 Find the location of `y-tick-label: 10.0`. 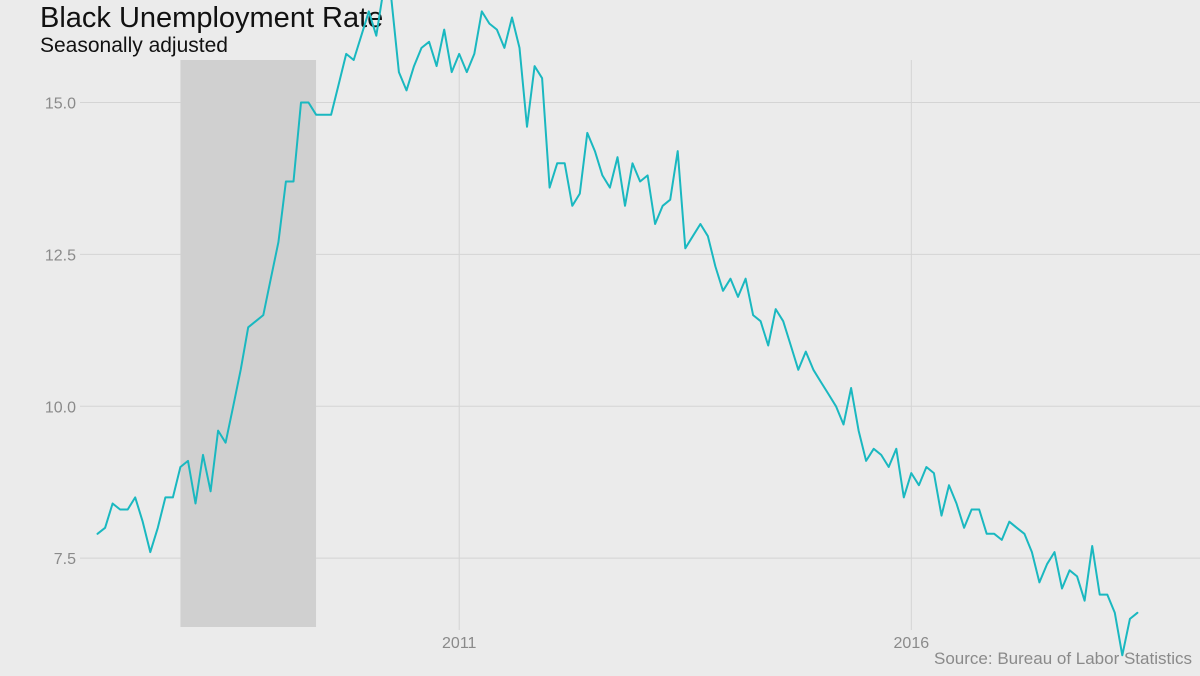

y-tick-label: 10.0 is located at coordinates (60, 407).